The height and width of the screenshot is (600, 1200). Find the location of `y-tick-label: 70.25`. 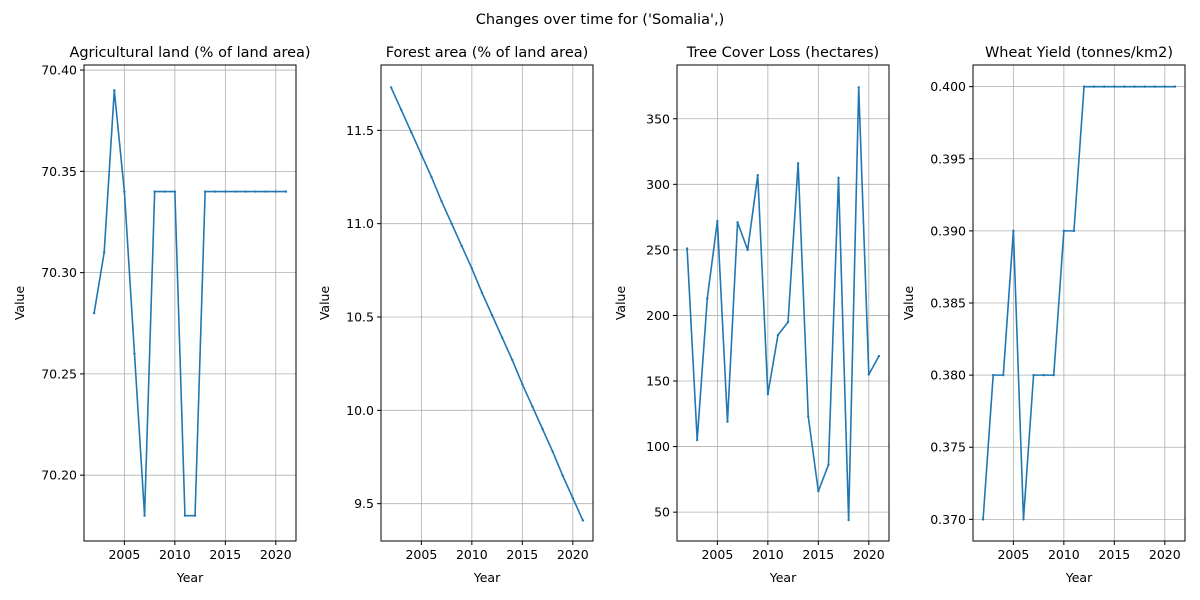

y-tick-label: 70.25 is located at coordinates (59, 373).